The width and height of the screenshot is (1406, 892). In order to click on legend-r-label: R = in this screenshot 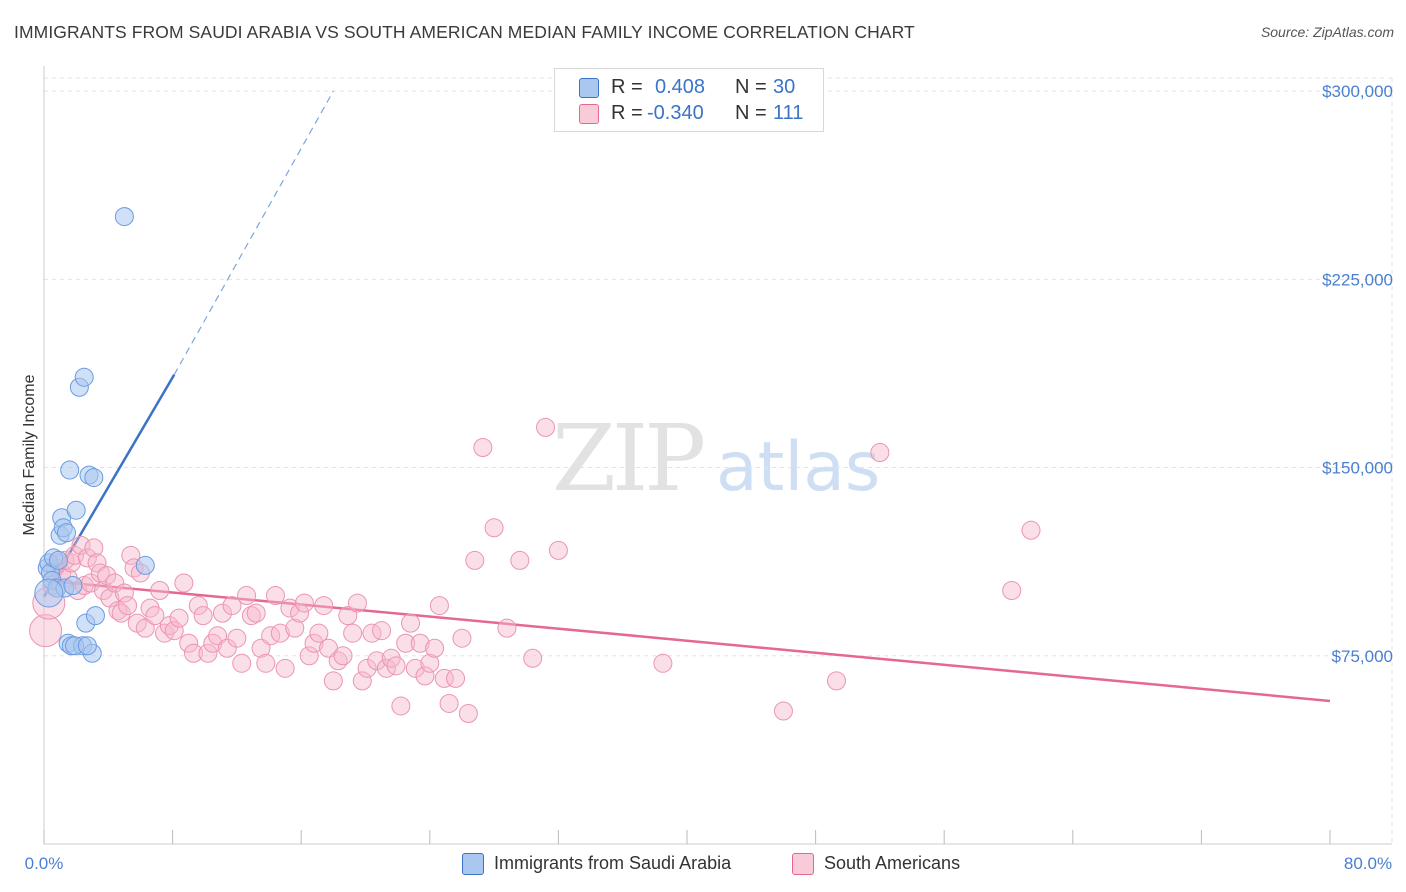, I will do `click(627, 87)`.